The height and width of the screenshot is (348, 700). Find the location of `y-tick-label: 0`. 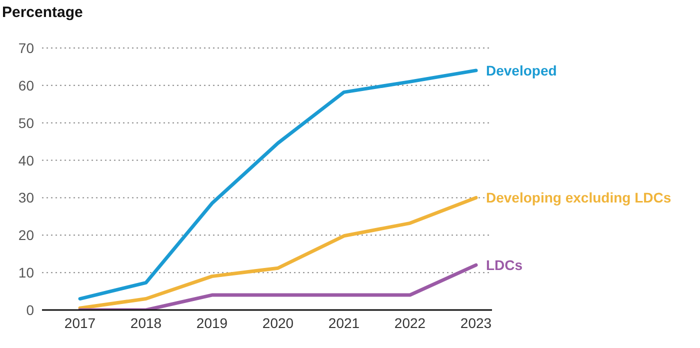

y-tick-label: 0 is located at coordinates (30, 310).